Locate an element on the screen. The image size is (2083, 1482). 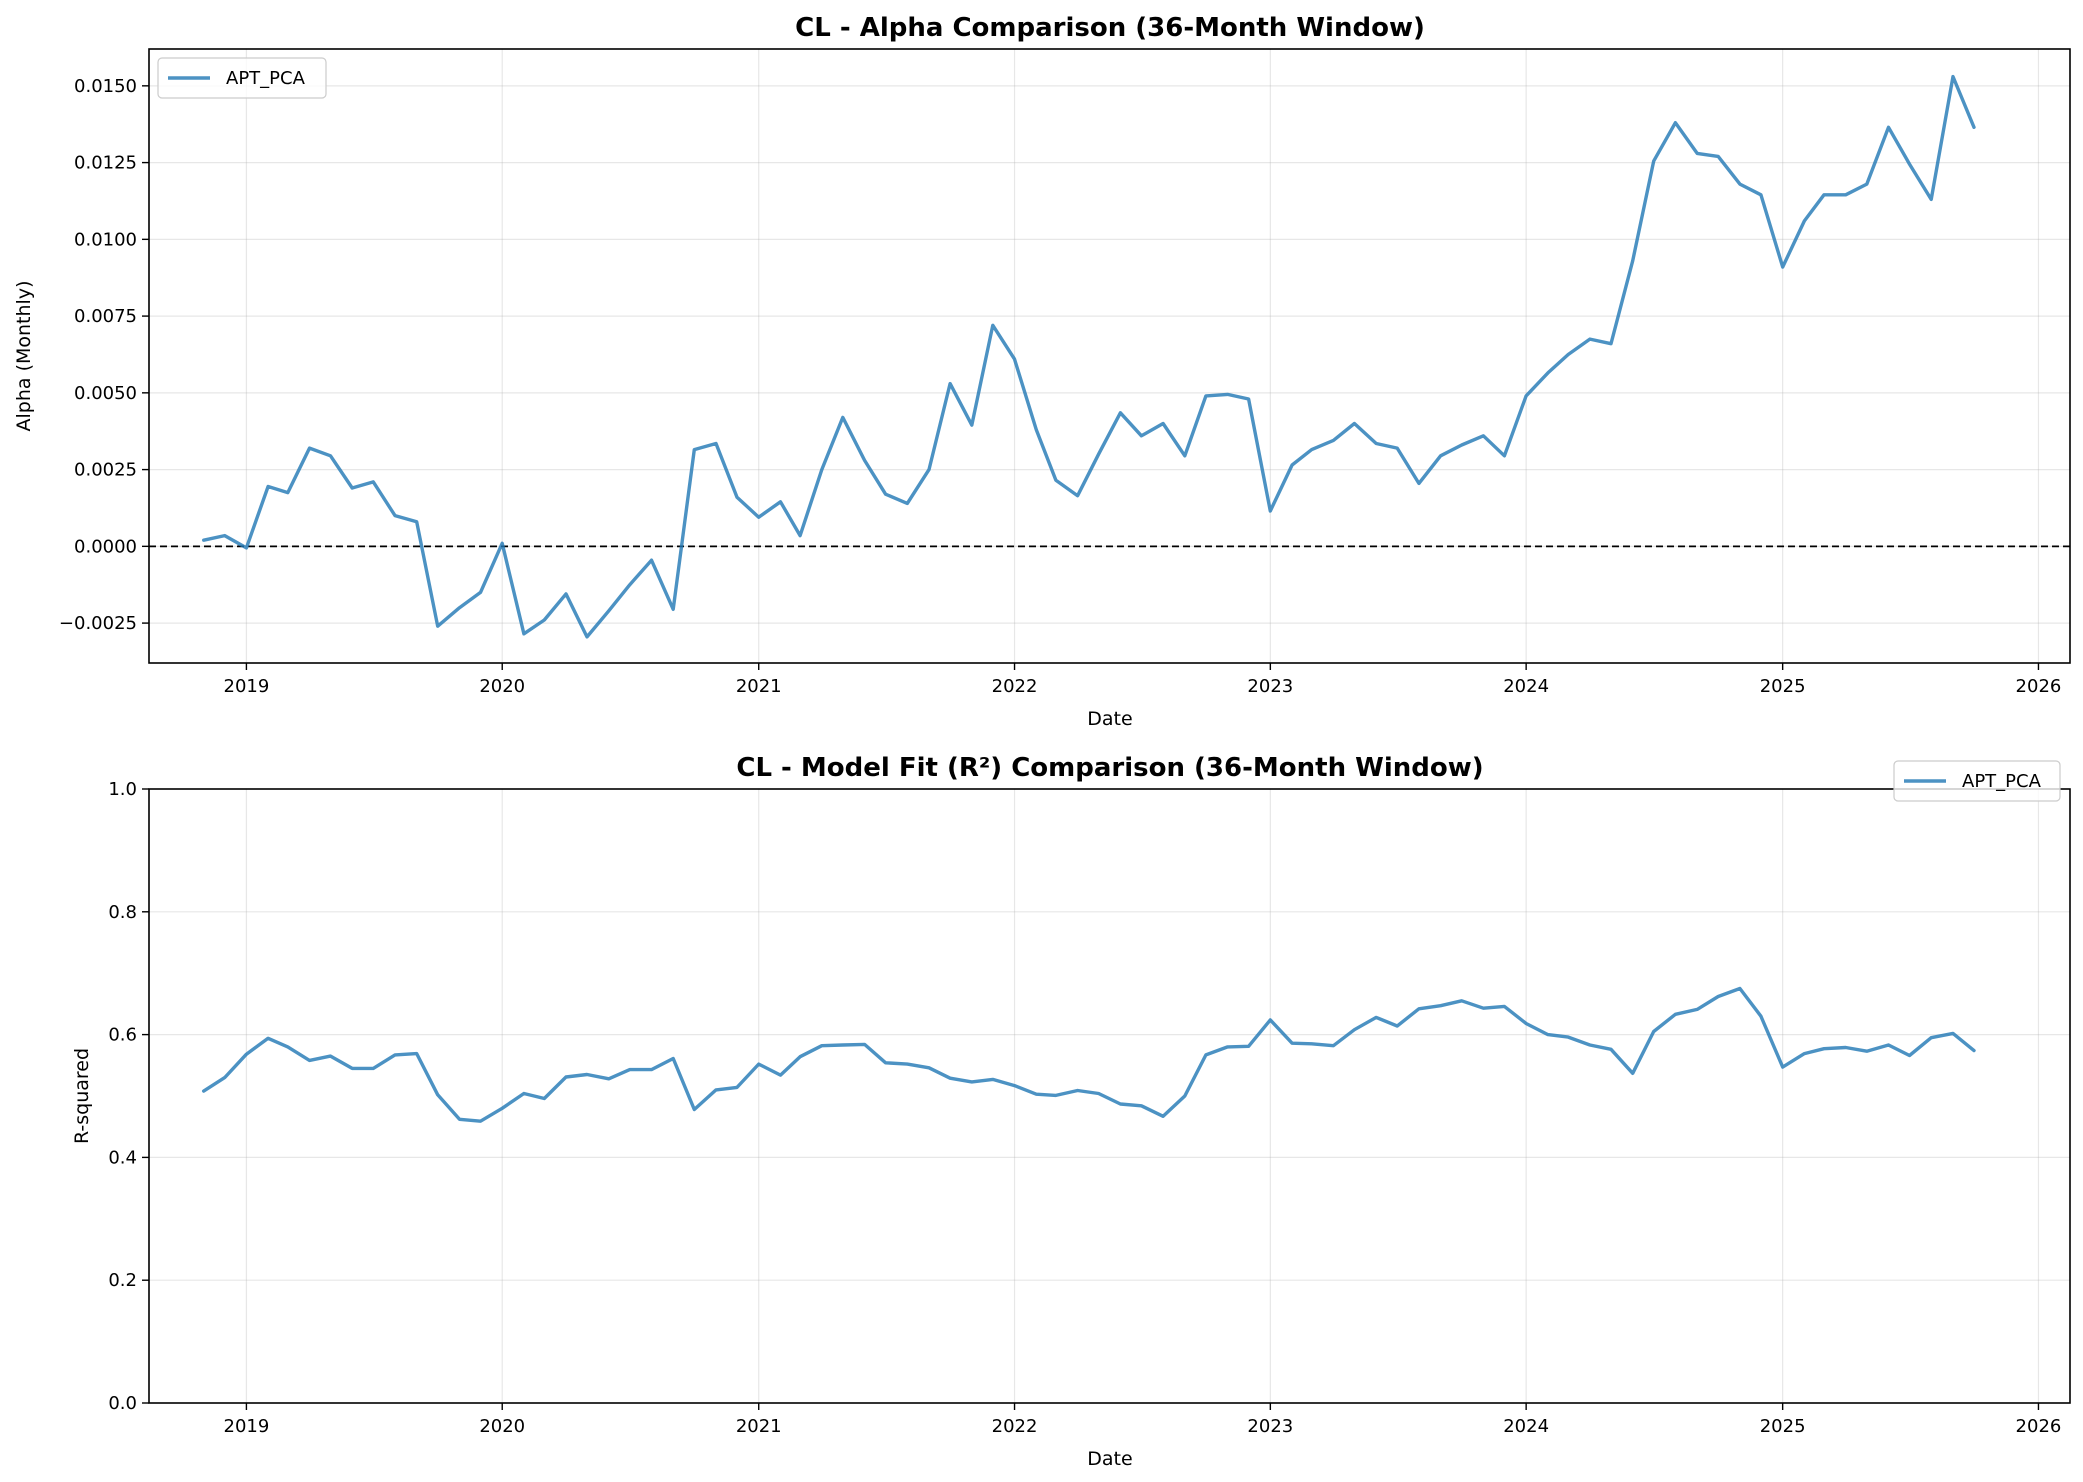
alpha-legend-box is located at coordinates (242, 78).